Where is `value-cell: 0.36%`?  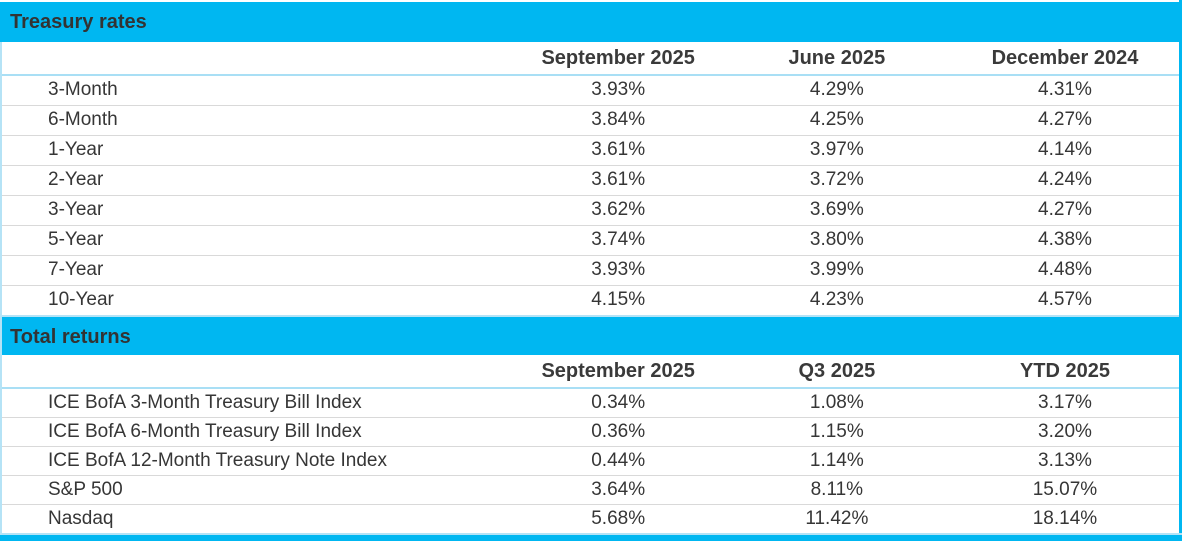
value-cell: 0.36% is located at coordinates (618, 432).